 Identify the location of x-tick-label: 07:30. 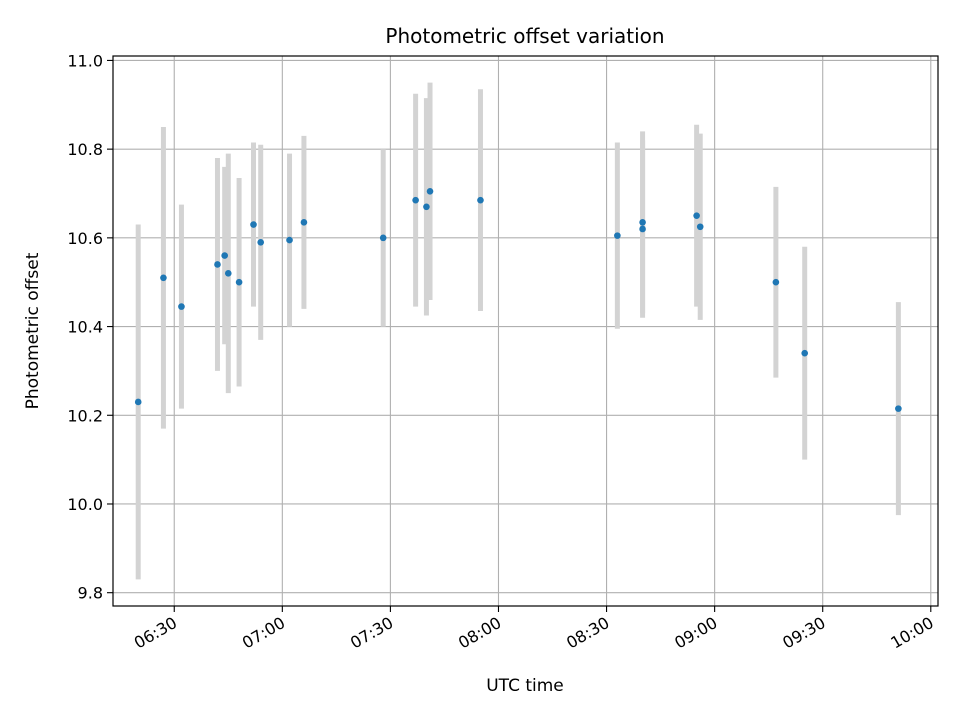
(371, 633).